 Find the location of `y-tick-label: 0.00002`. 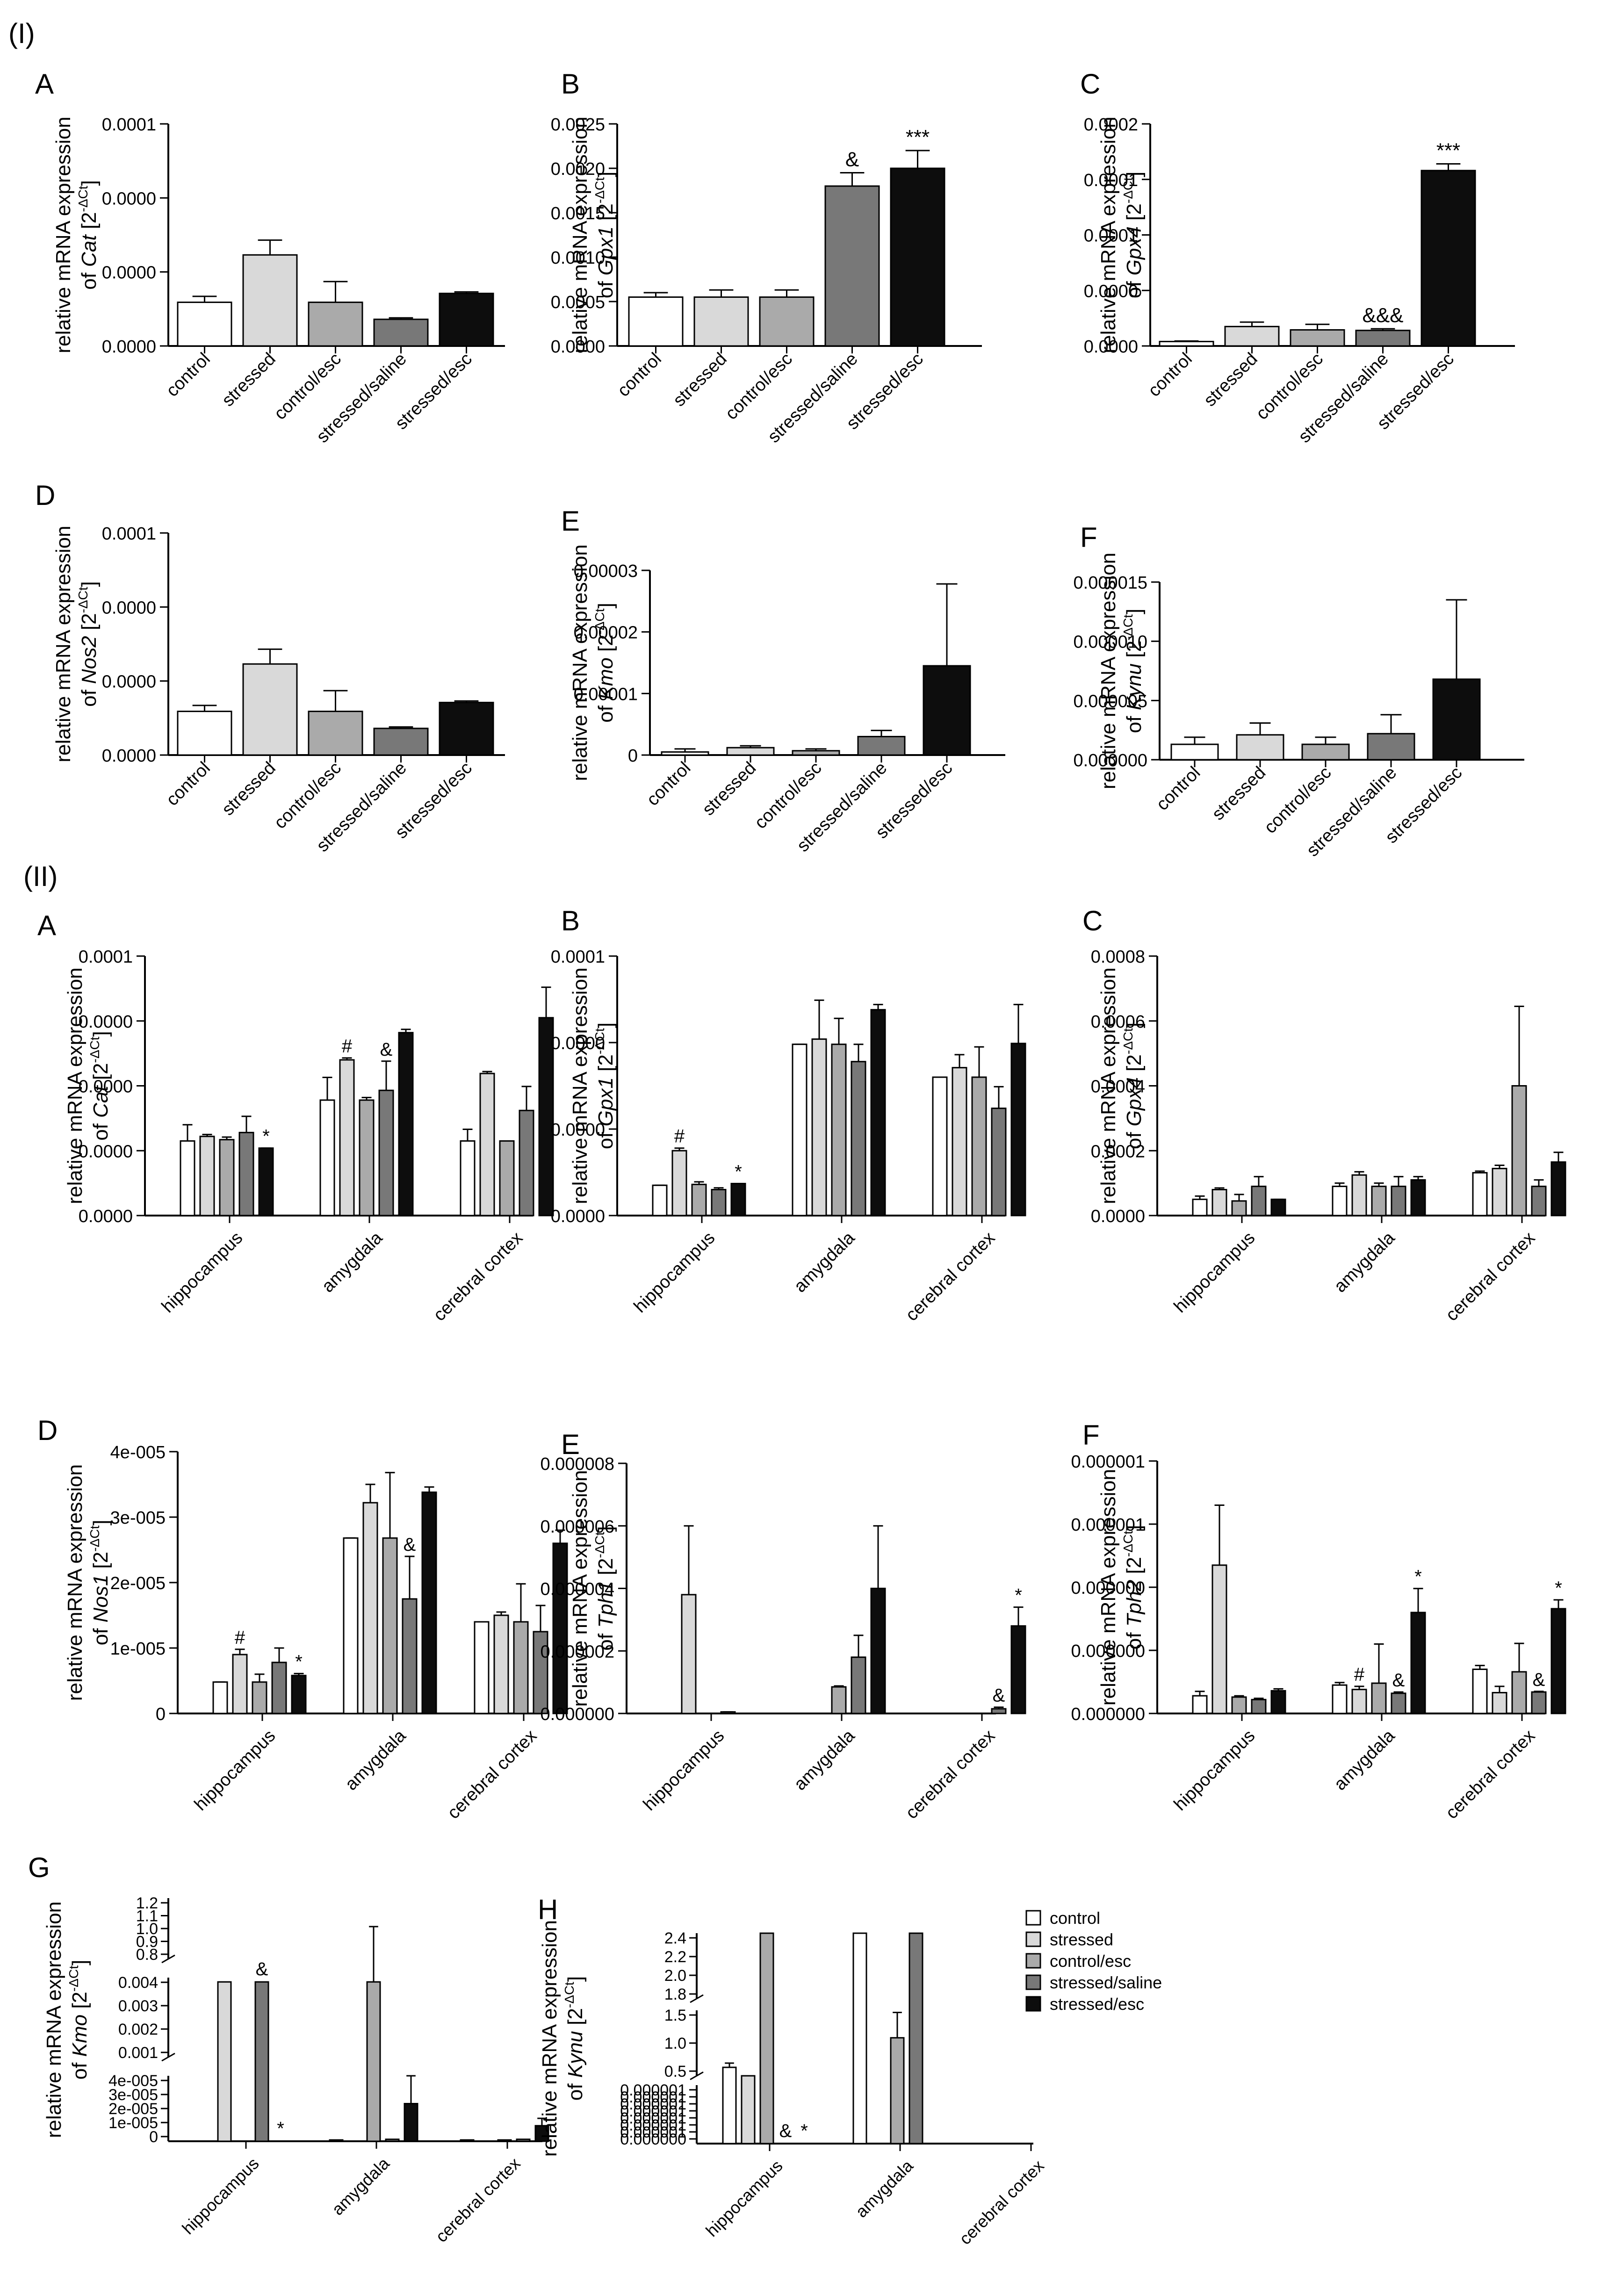

y-tick-label: 0.00002 is located at coordinates (606, 633).